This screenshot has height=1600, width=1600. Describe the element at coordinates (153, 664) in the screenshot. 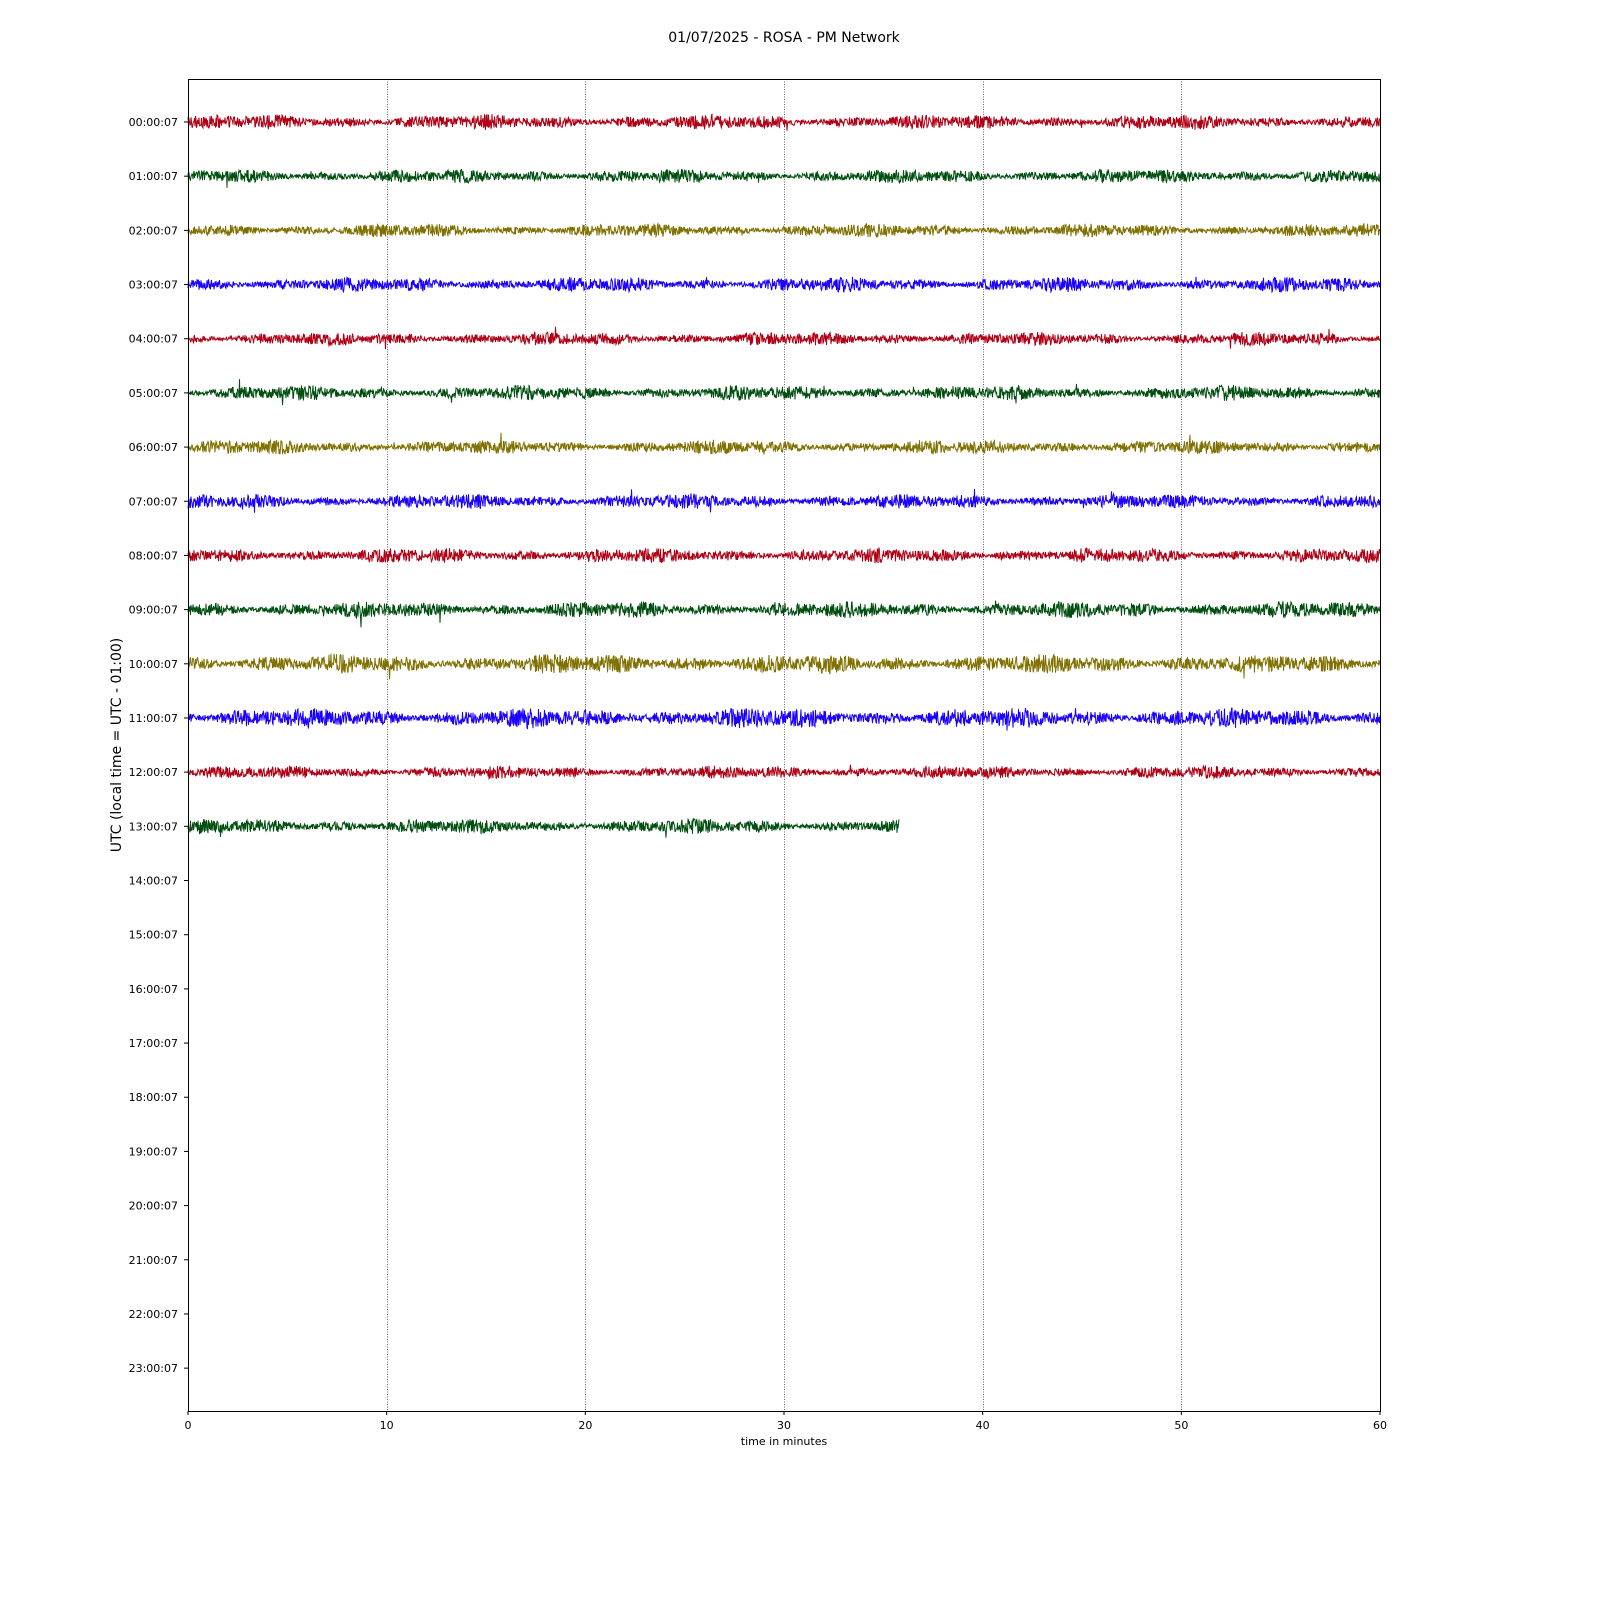

I see `y-tick-label: 10:00:07` at that location.